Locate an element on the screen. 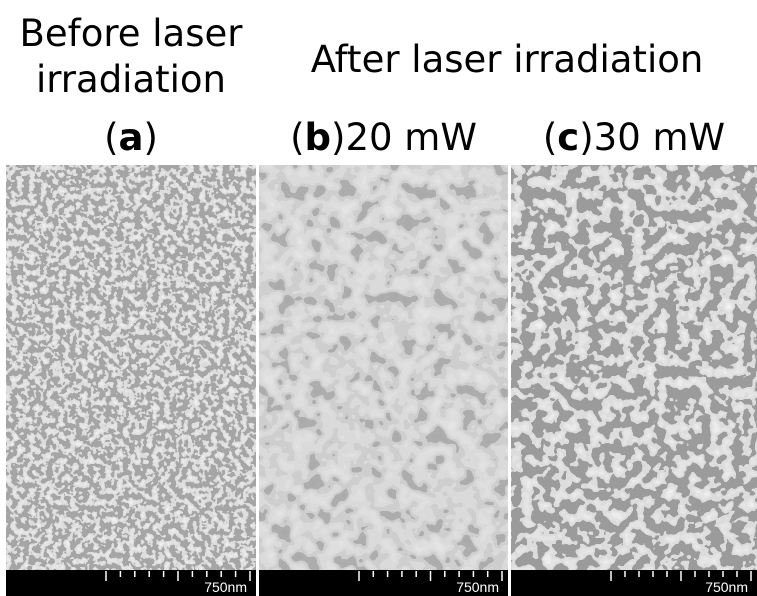 This screenshot has width=757, height=596. panel-label: (c)30 mW is located at coordinates (634, 137).